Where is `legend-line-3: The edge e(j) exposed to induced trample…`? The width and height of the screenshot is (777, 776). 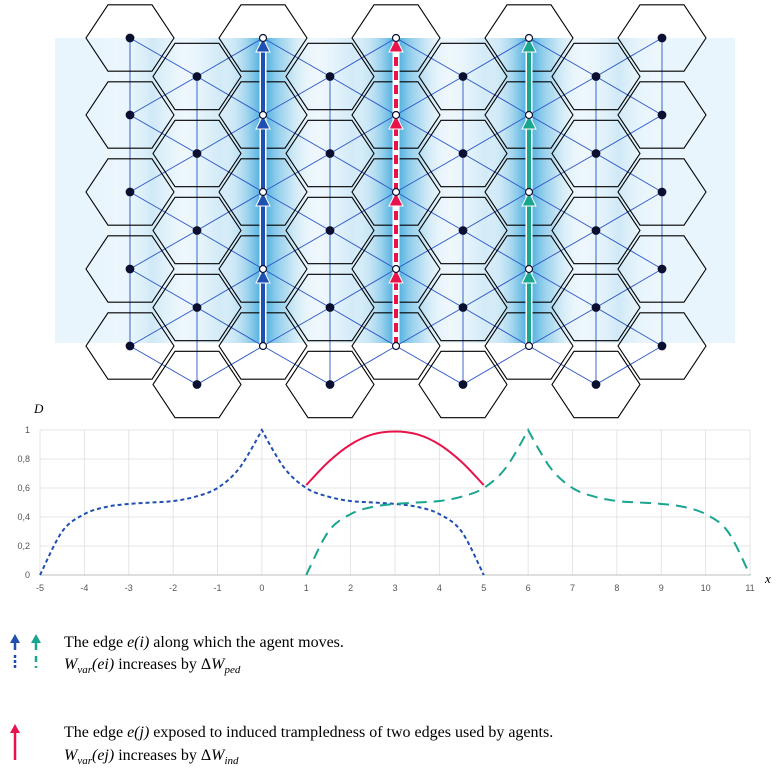
legend-line-3: The edge e(j) exposed to induced trample… is located at coordinates (309, 732).